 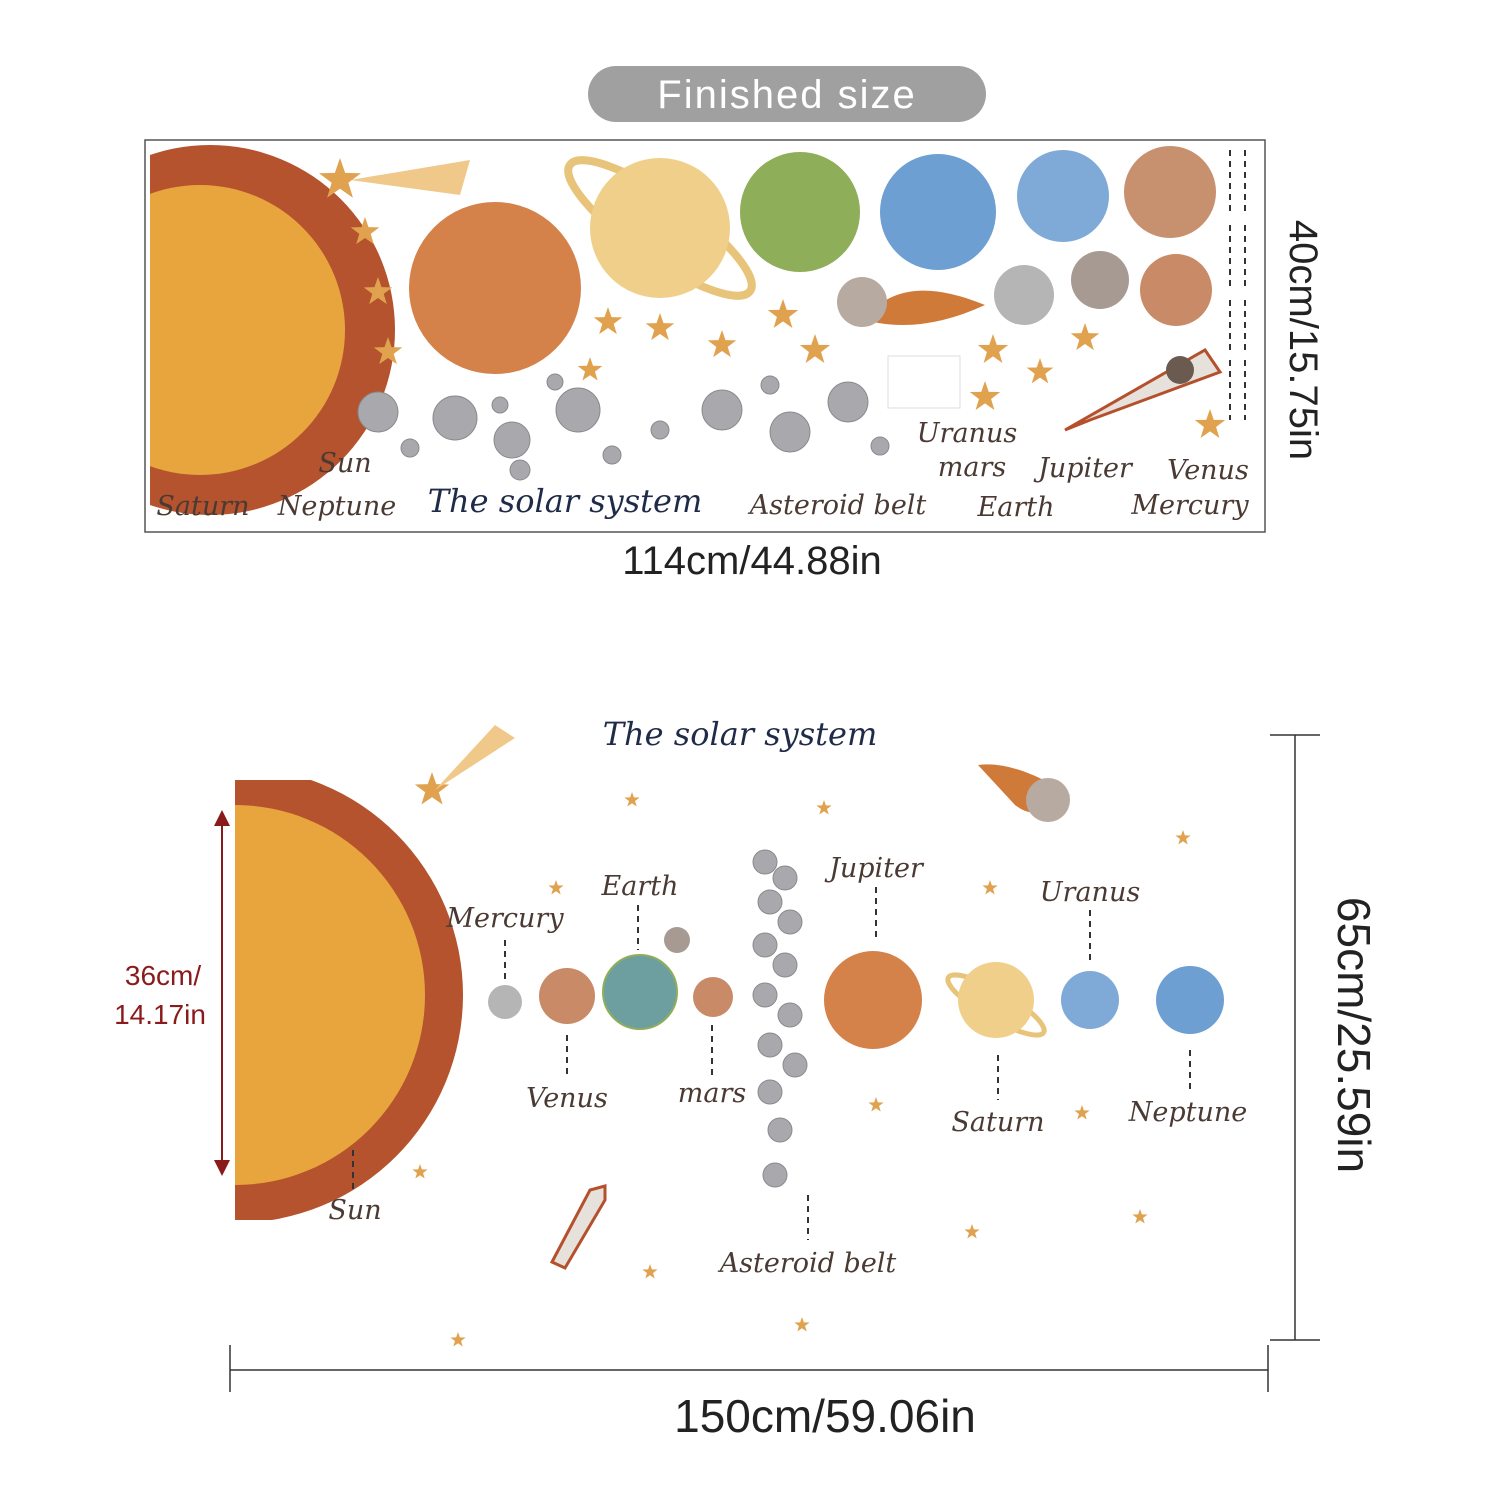 What do you see at coordinates (578, 1227) in the screenshot?
I see `rocket` at bounding box center [578, 1227].